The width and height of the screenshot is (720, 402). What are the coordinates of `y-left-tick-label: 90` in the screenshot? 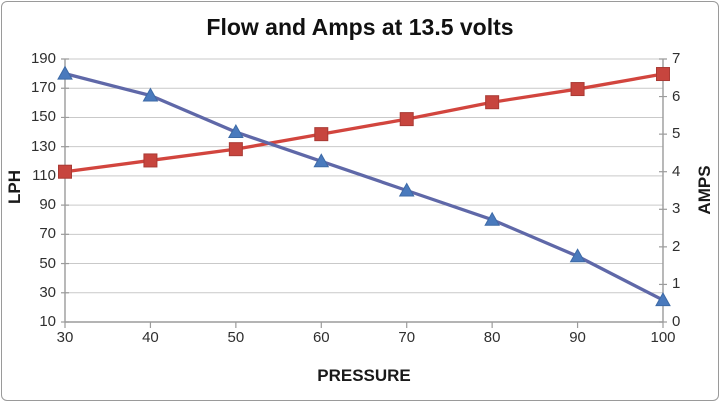 It's located at (47, 205).